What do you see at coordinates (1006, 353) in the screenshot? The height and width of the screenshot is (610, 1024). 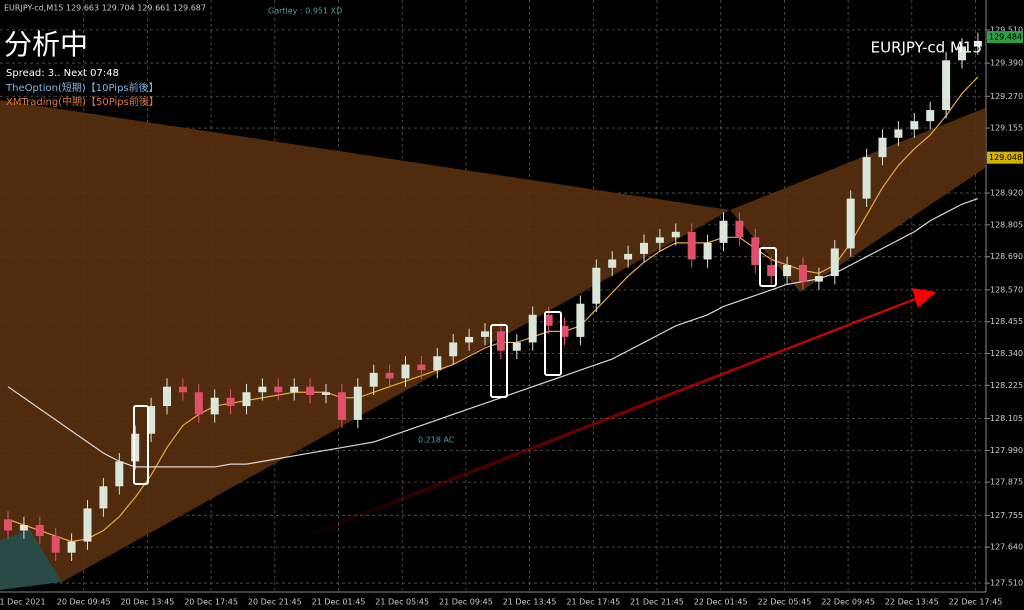 I see `y-tick-label: 128.340` at bounding box center [1006, 353].